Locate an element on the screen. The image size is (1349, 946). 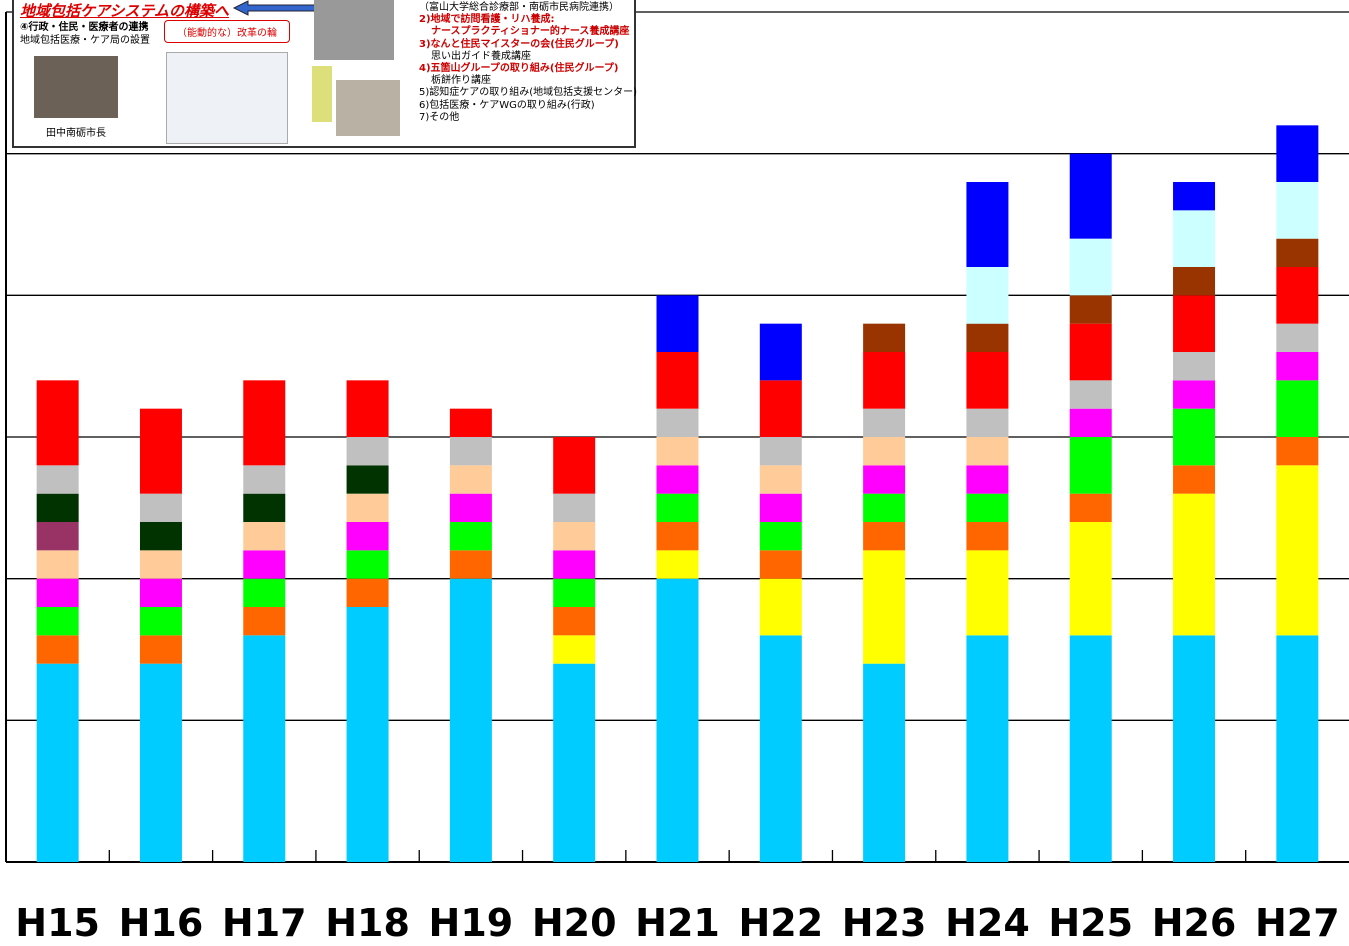
logo is located at coordinates (322, 94).